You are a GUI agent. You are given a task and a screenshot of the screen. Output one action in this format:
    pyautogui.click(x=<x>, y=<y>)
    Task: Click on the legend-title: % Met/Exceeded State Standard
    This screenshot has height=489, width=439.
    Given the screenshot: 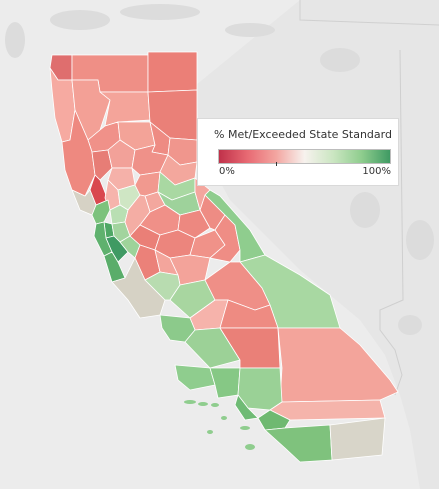 What is the action you would take?
    pyautogui.click(x=303, y=134)
    